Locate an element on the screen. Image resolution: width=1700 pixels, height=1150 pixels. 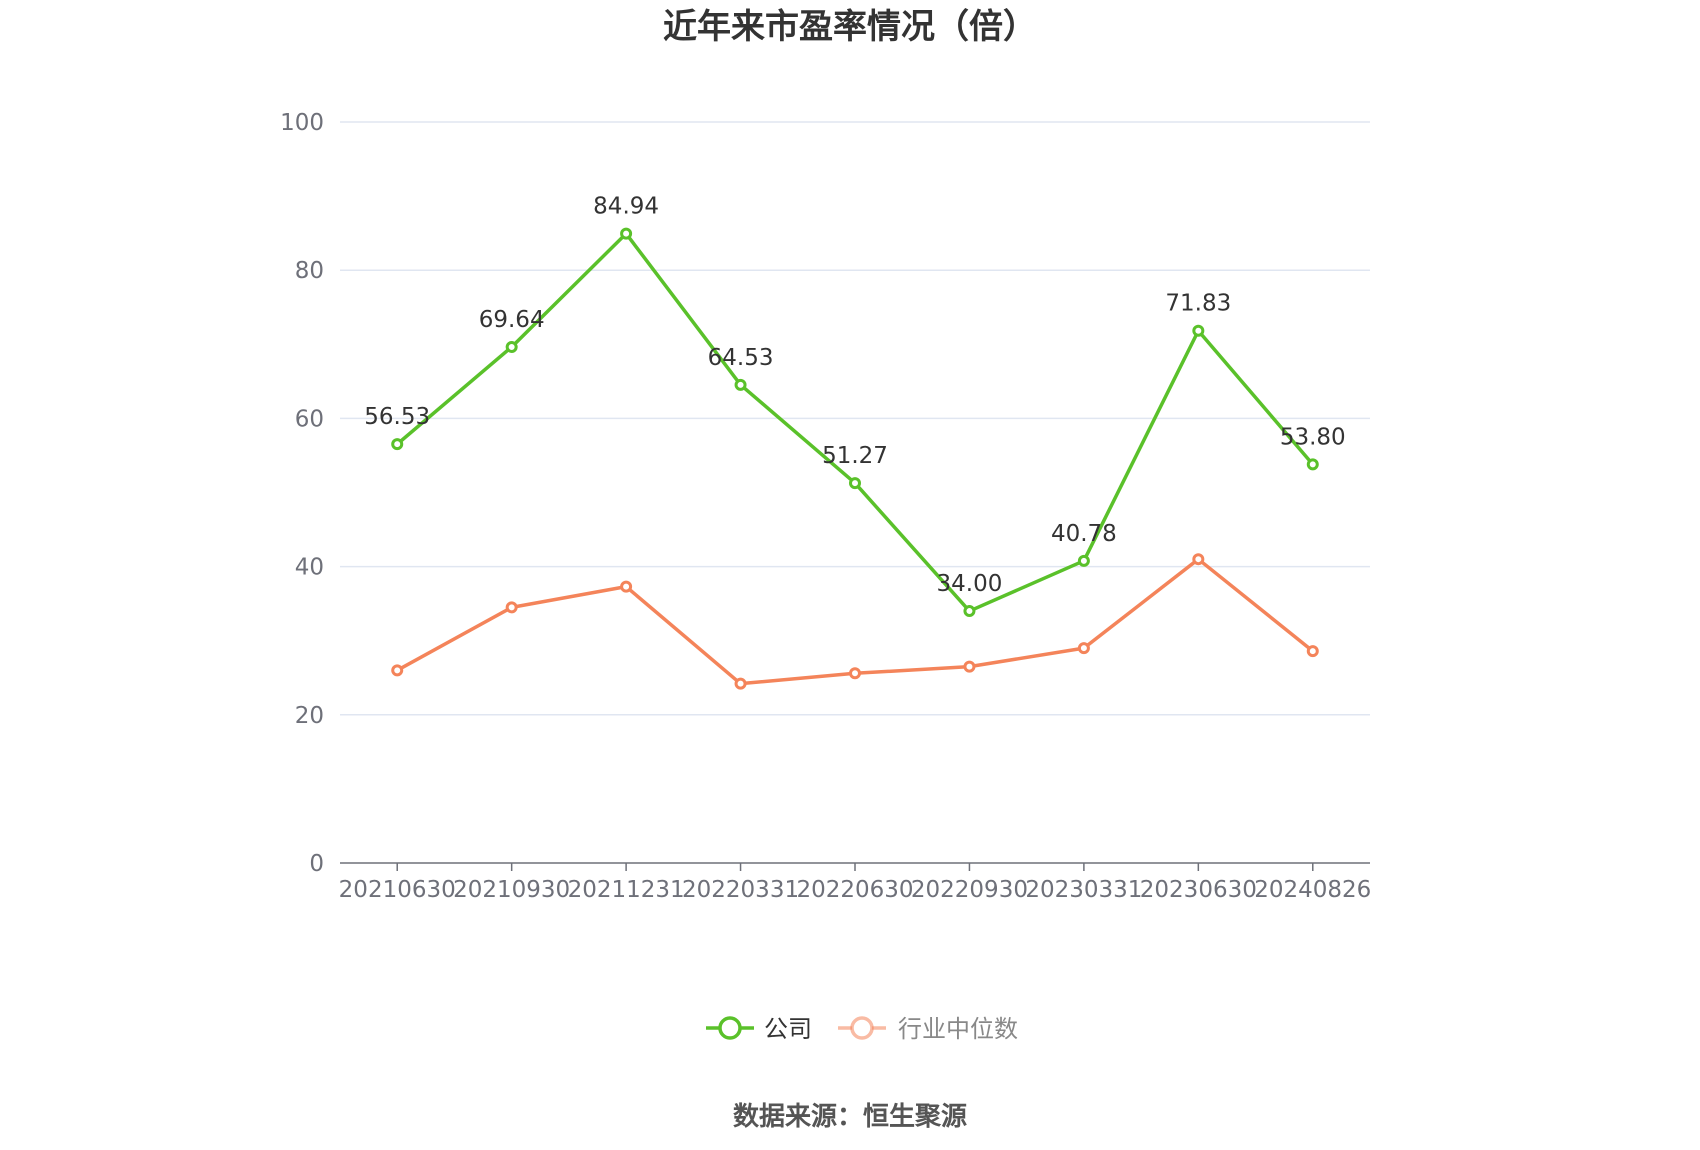
x-tick-label: 20230630 is located at coordinates (1198, 890).